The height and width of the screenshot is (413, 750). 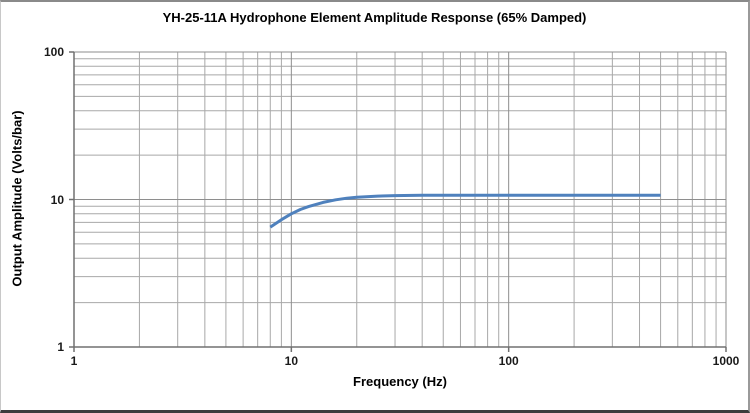 What do you see at coordinates (74, 361) in the screenshot?
I see `x-axis-tick-label: 1` at bounding box center [74, 361].